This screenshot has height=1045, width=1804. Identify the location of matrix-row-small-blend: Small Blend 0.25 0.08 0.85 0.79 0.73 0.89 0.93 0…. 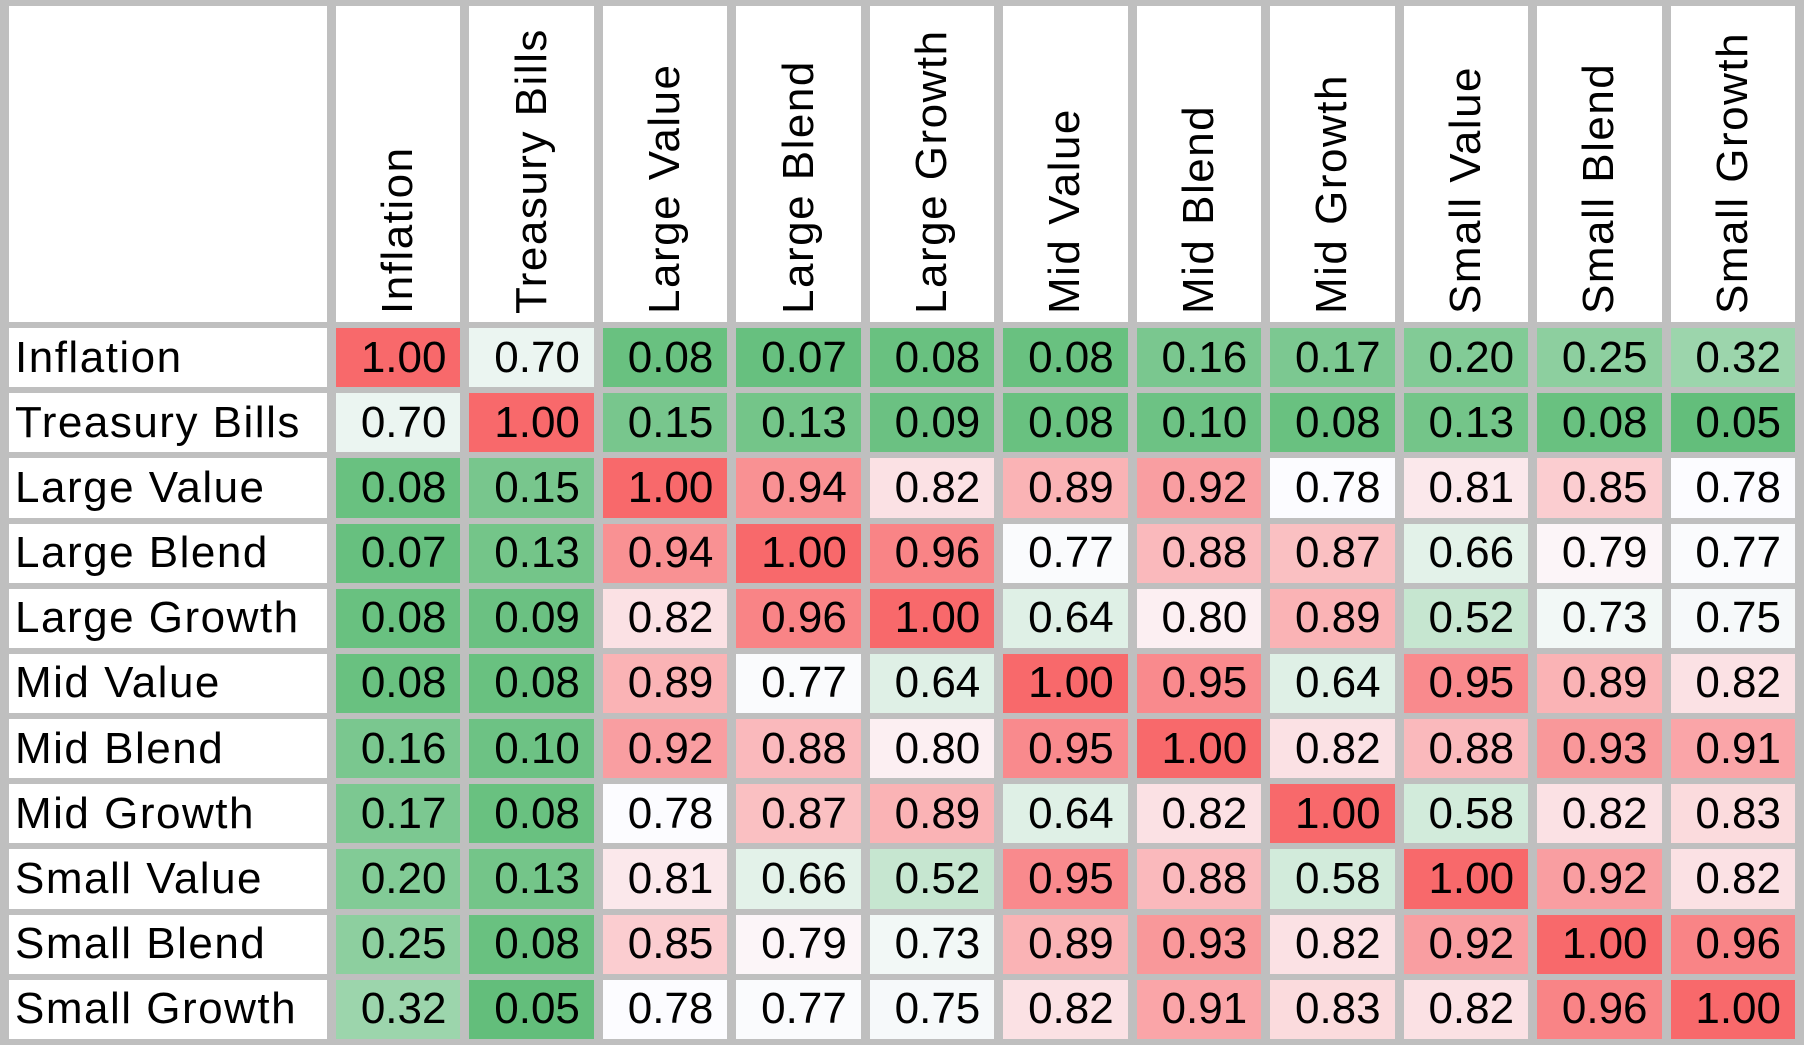
(902, 944).